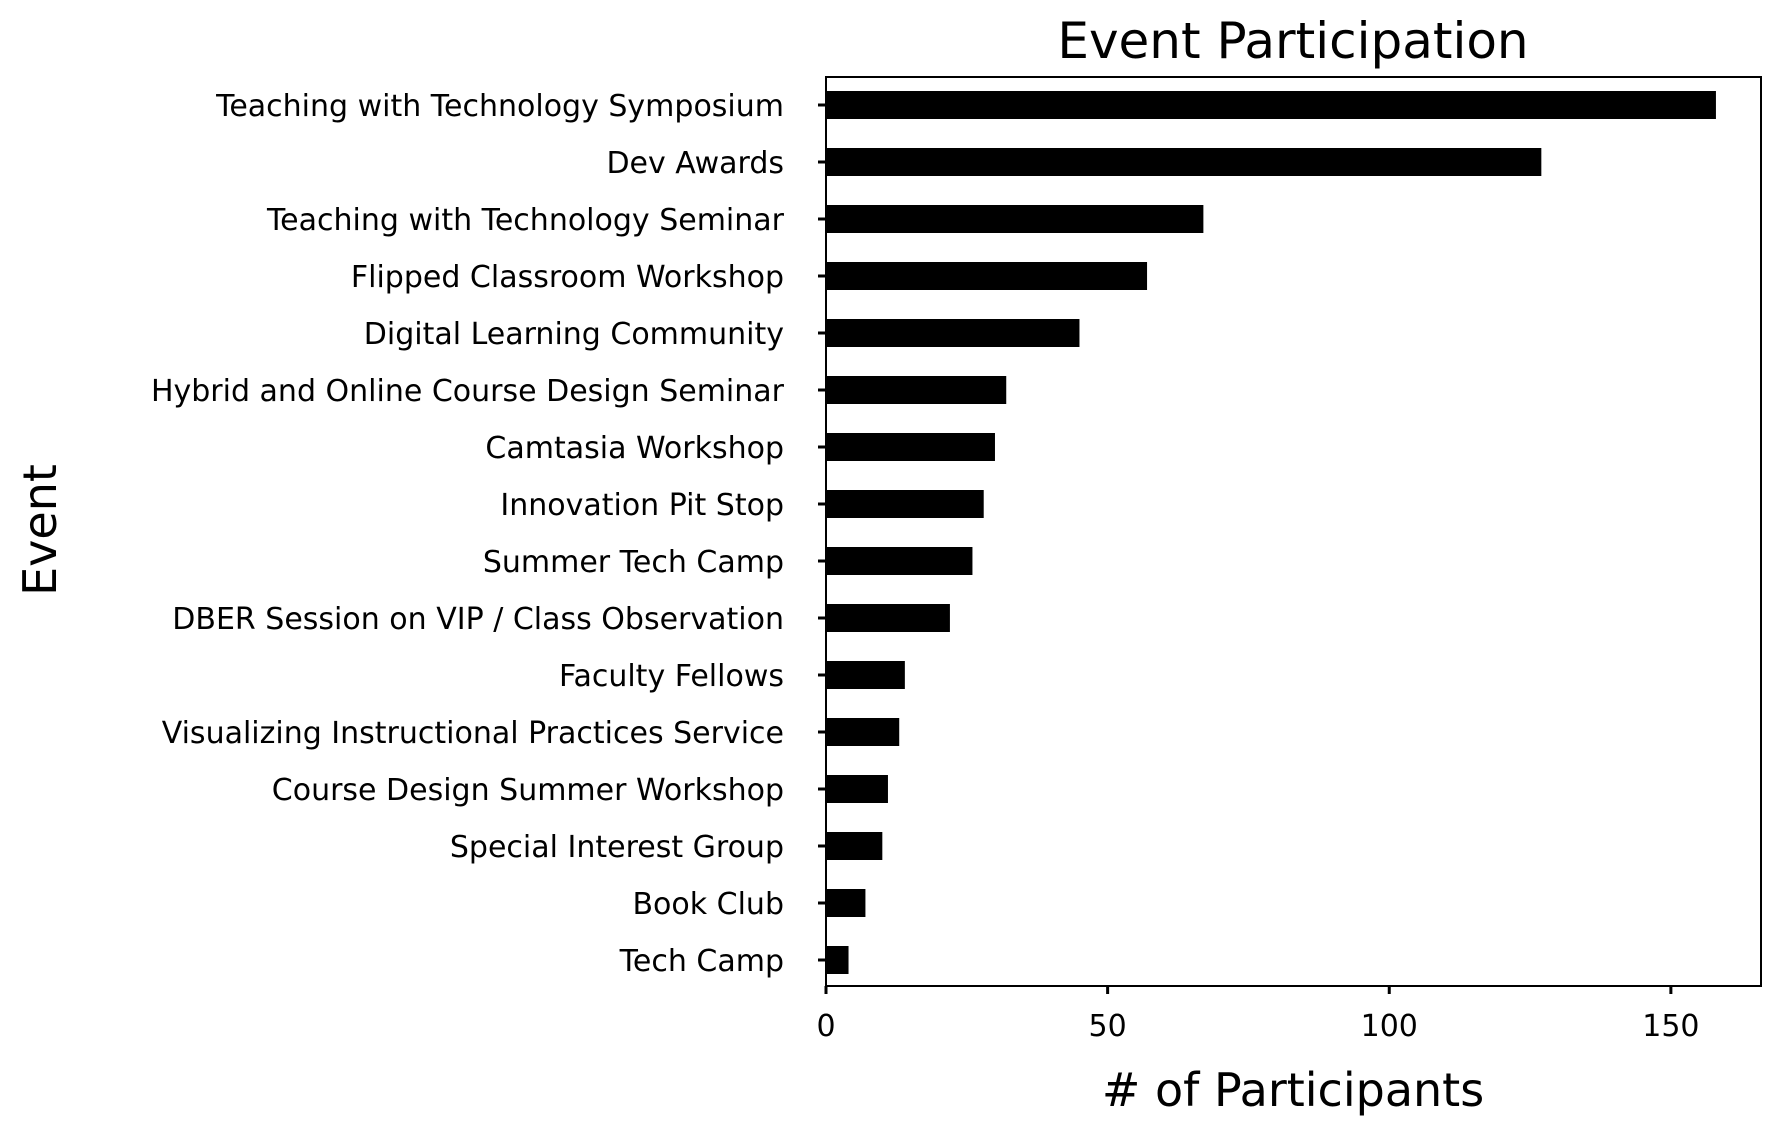  Describe the element at coordinates (634, 448) in the screenshot. I see `y-tick-label: Camtasia Workshop` at that location.